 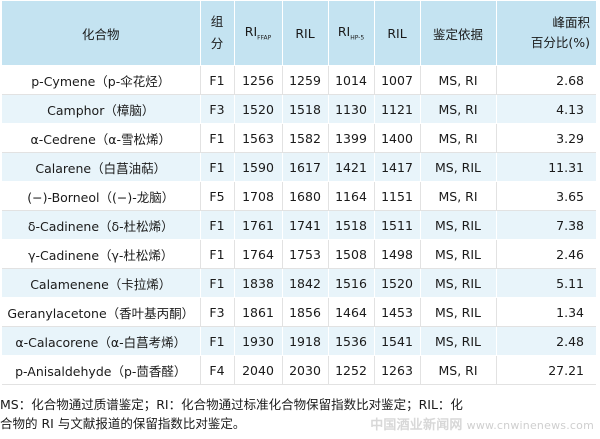 I want to click on cell-ril-1: 2030, so click(x=305, y=370).